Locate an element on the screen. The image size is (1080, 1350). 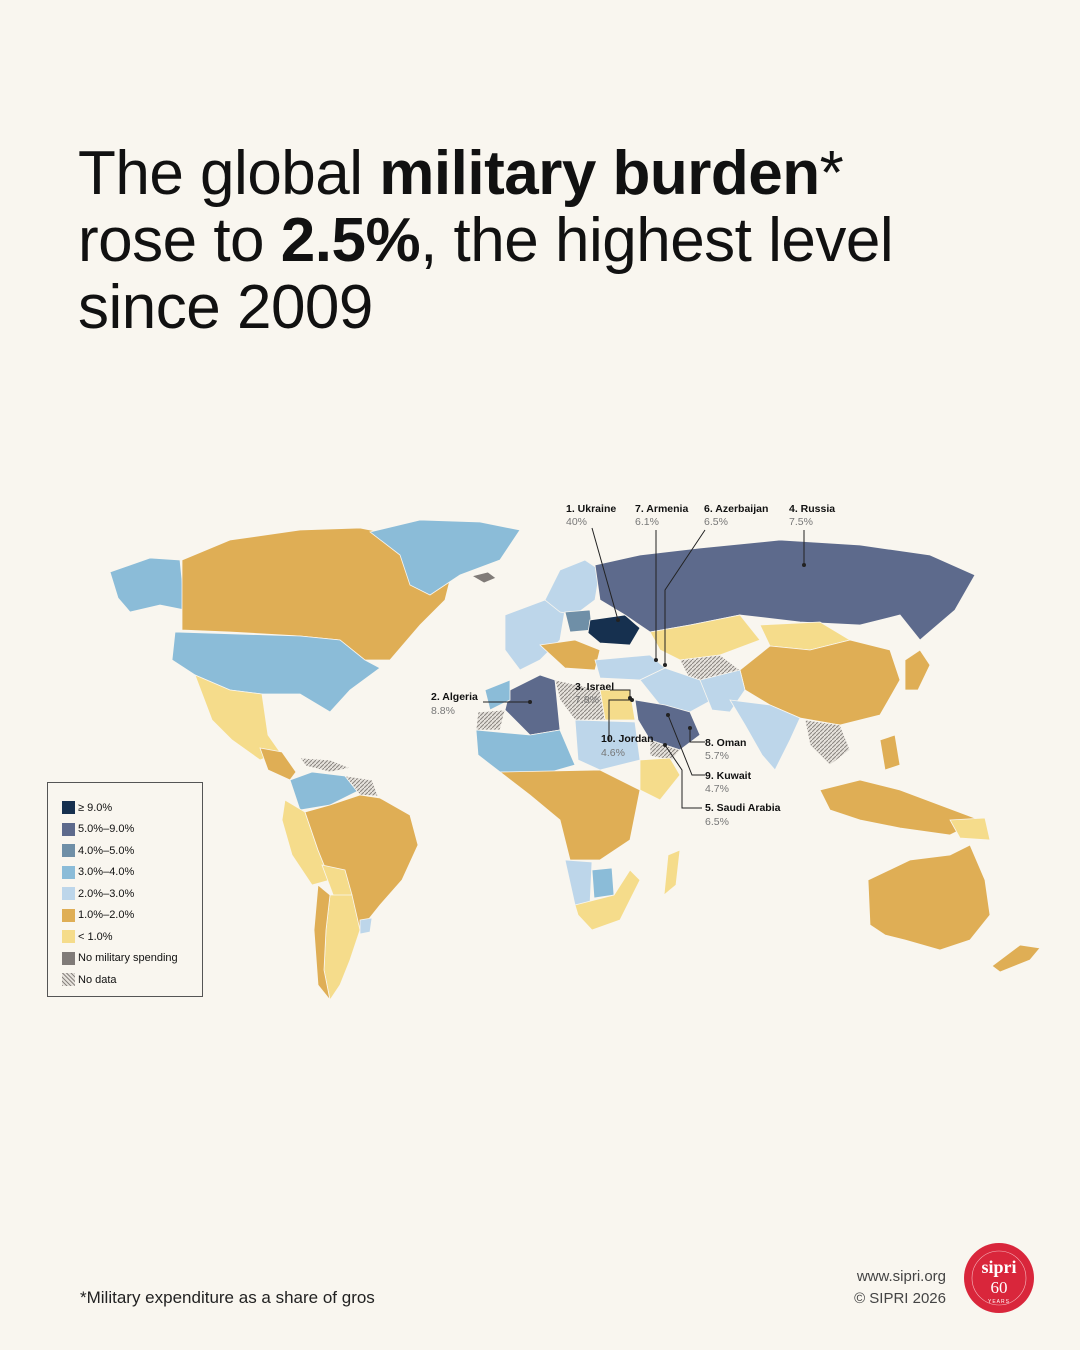
callout-saudi-arabia-name: 5. Saudi Arabia is located at coordinates (743, 808).